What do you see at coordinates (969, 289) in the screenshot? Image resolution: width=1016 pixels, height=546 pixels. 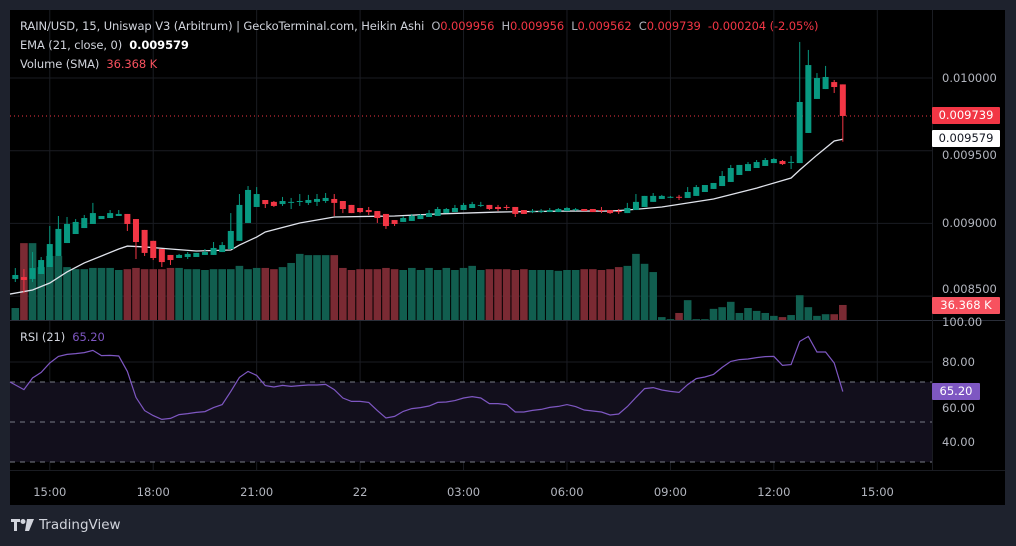 I see `price-tick-label: 0.008500` at bounding box center [969, 289].